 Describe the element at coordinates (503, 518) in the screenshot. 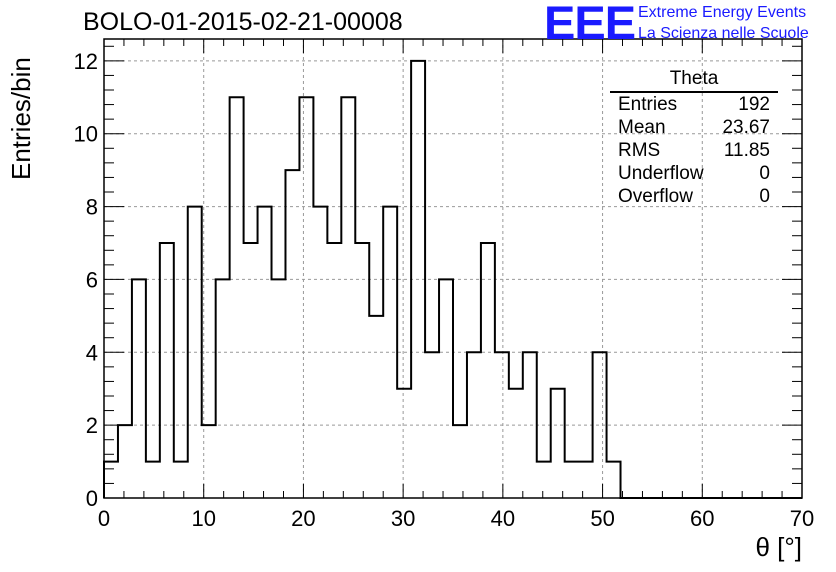

I see `x-tick-label: 40` at that location.